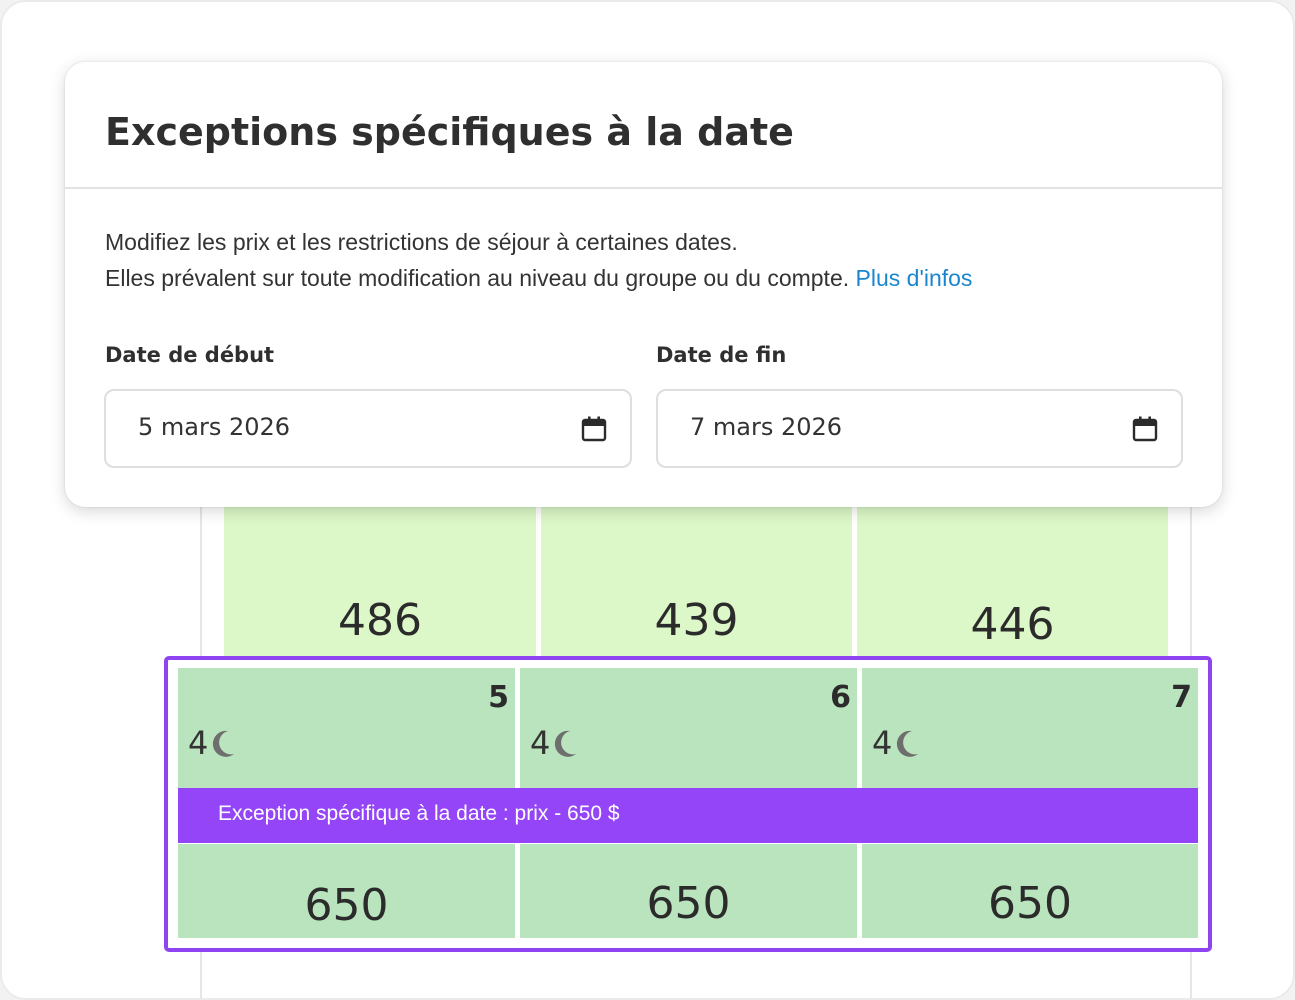 The width and height of the screenshot is (1295, 1000). I want to click on day-price-cell-5: 650, so click(346, 891).